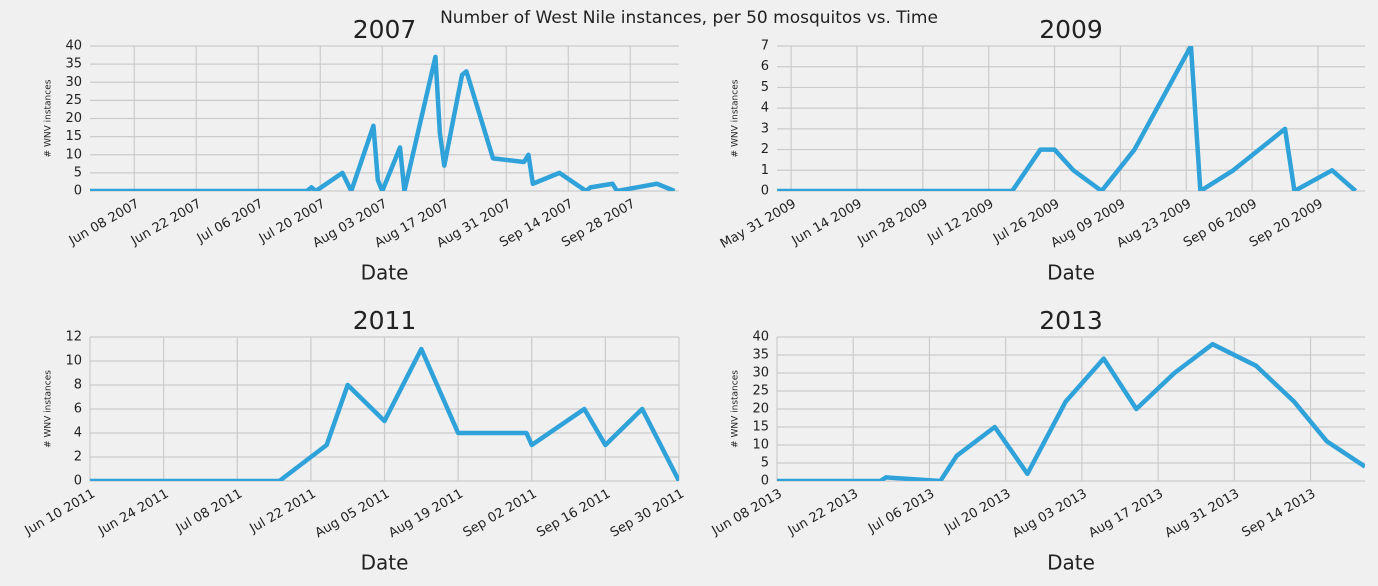 This screenshot has height=586, width=1378. Describe the element at coordinates (765, 128) in the screenshot. I see `y-tick-label: 3` at that location.